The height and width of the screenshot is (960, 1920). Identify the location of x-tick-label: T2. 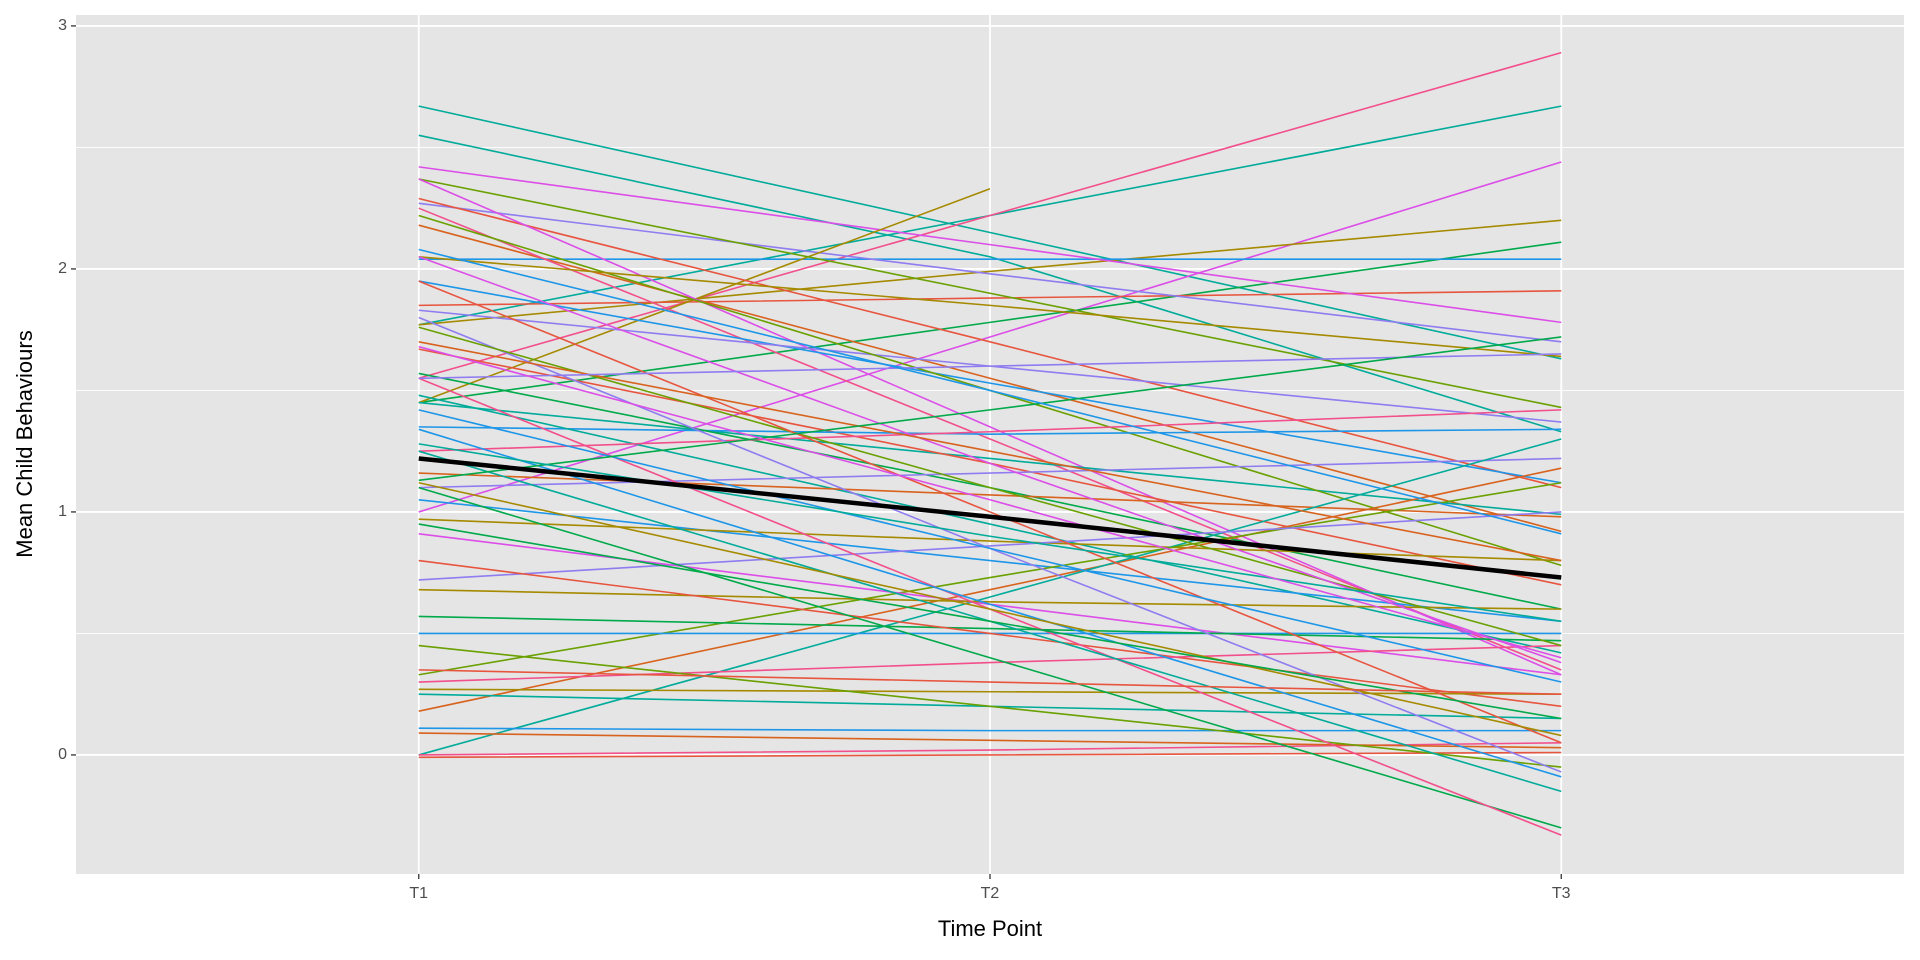
(990, 893).